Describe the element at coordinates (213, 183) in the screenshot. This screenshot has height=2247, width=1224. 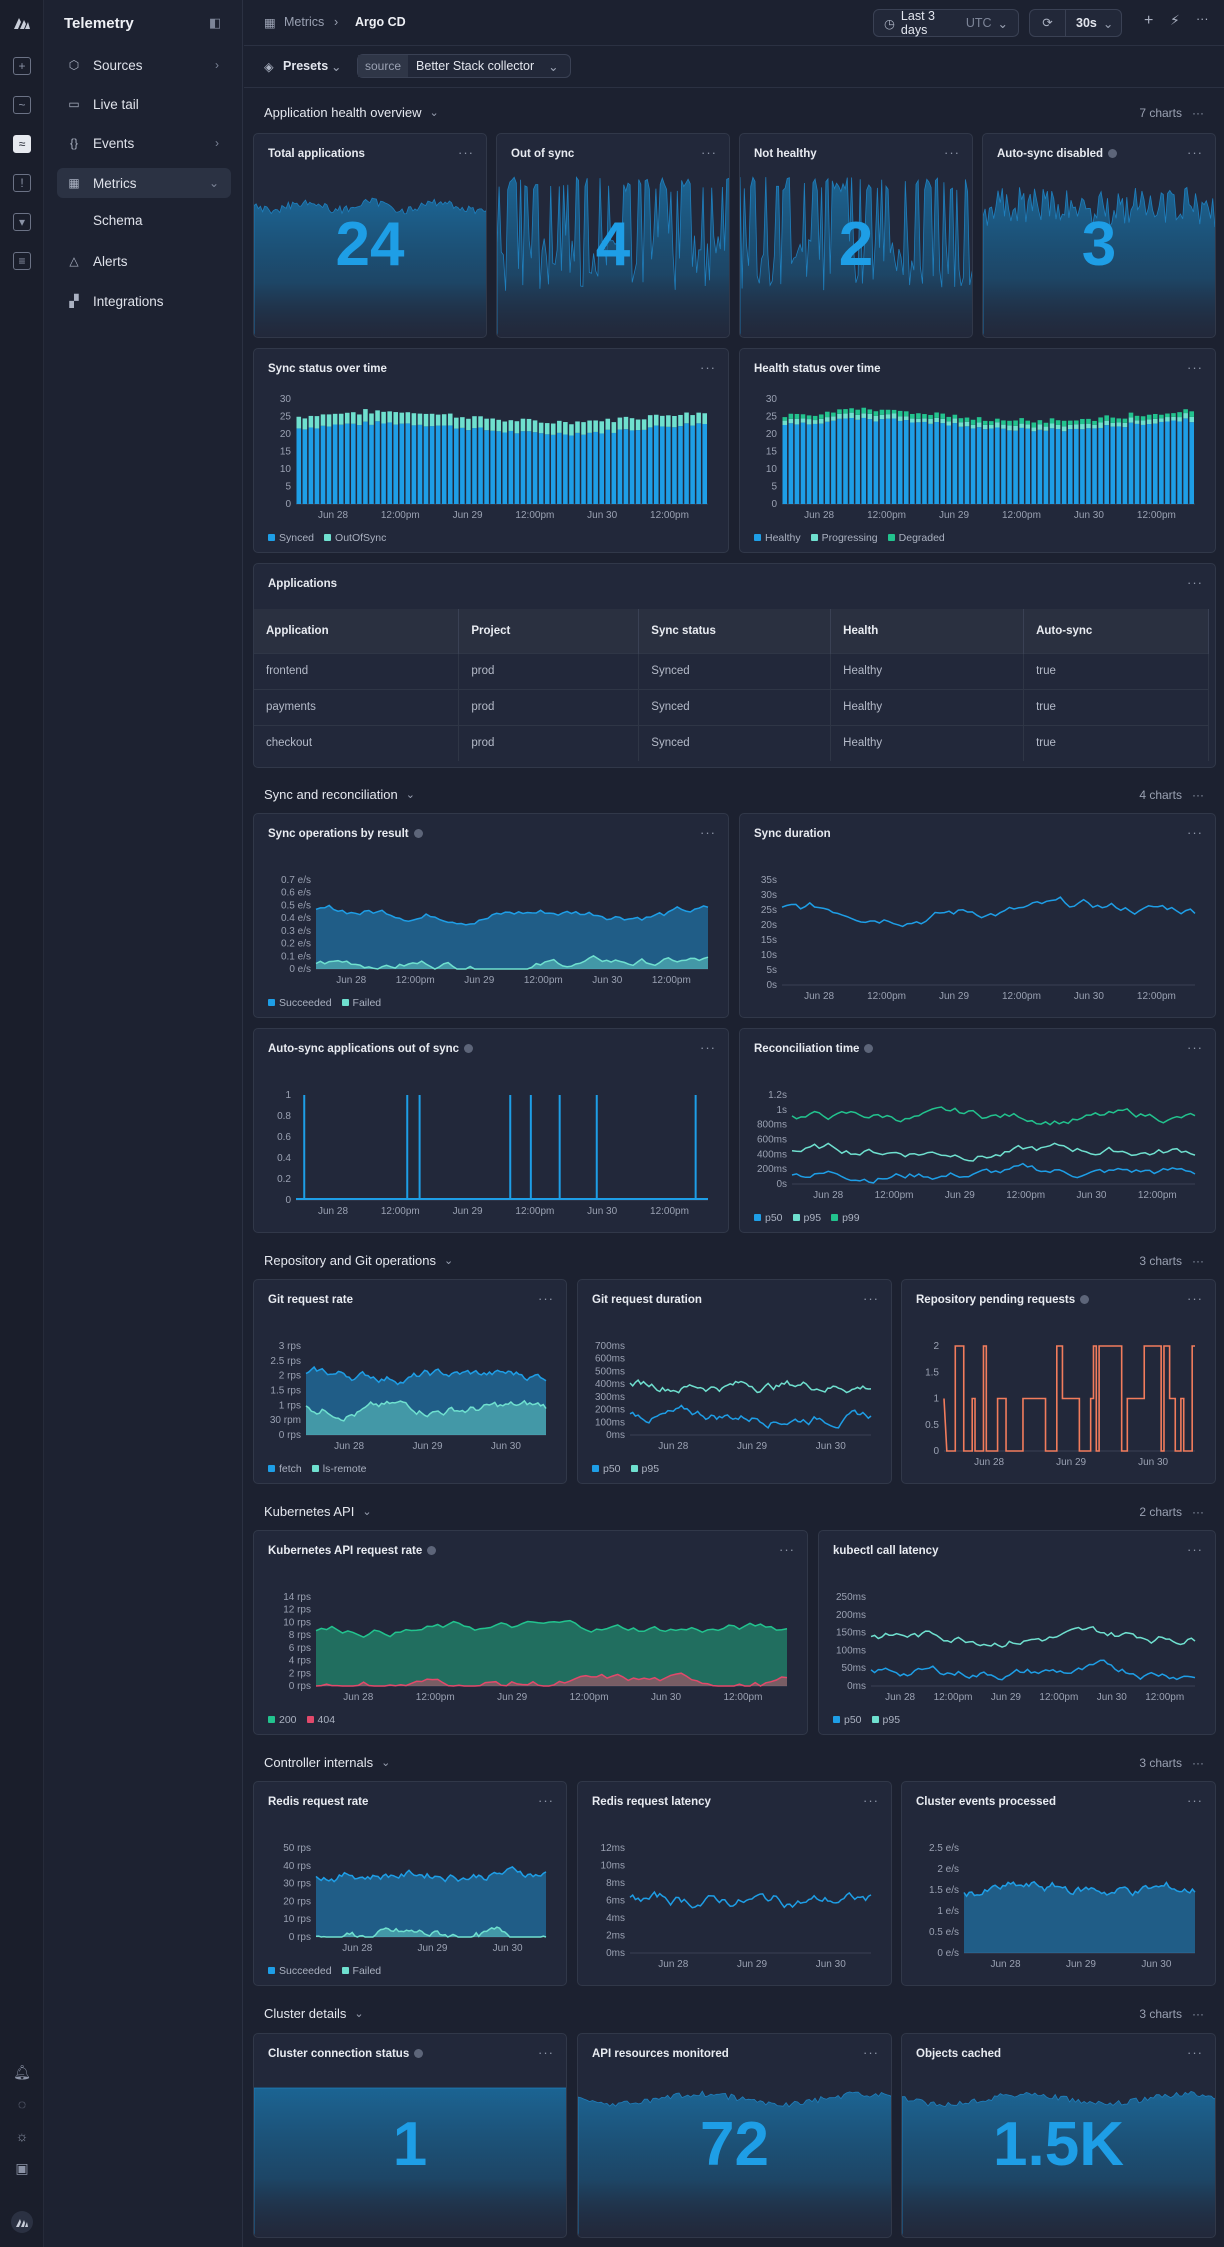
I see `chevron-down-icon: ⌄` at that location.